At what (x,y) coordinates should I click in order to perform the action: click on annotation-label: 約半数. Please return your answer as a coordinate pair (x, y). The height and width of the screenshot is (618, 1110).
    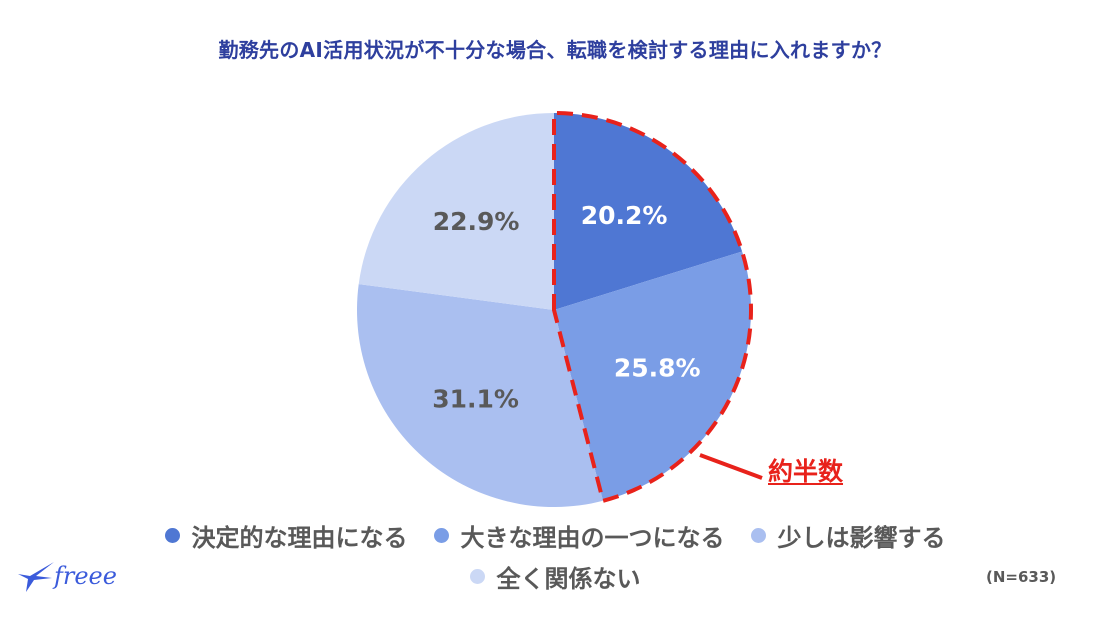
    Looking at the image, I should click on (806, 471).